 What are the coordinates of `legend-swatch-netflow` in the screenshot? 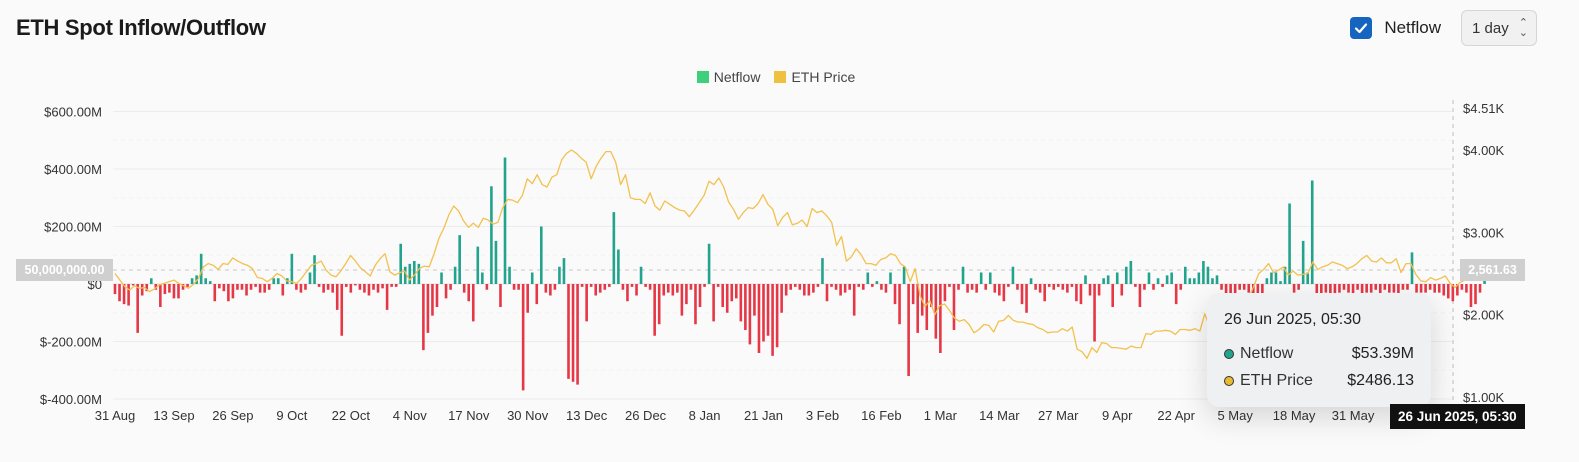 It's located at (702, 77).